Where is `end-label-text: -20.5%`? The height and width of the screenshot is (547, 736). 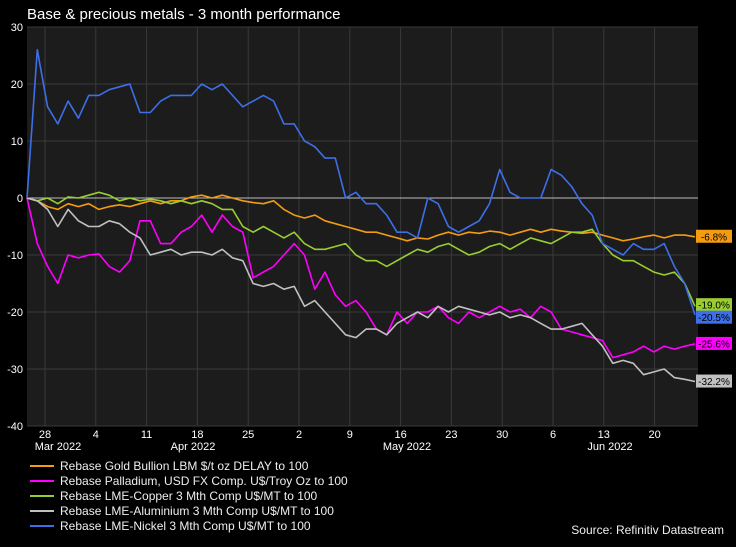
end-label-text: -20.5% is located at coordinates (714, 318).